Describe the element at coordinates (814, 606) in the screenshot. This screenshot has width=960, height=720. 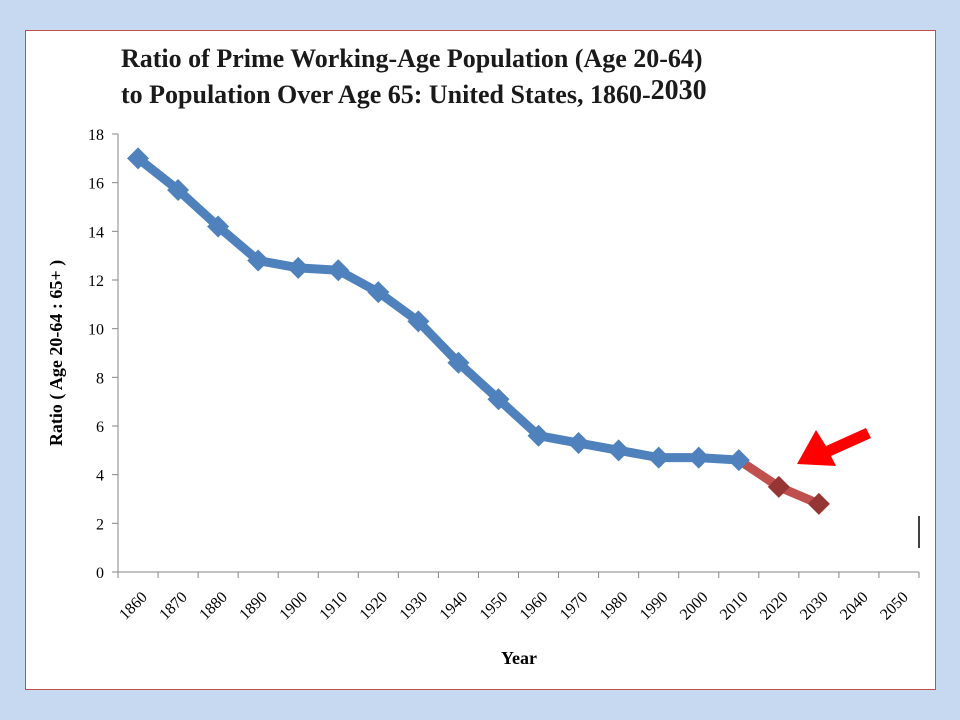
I see `x-tick-label: 2030` at that location.